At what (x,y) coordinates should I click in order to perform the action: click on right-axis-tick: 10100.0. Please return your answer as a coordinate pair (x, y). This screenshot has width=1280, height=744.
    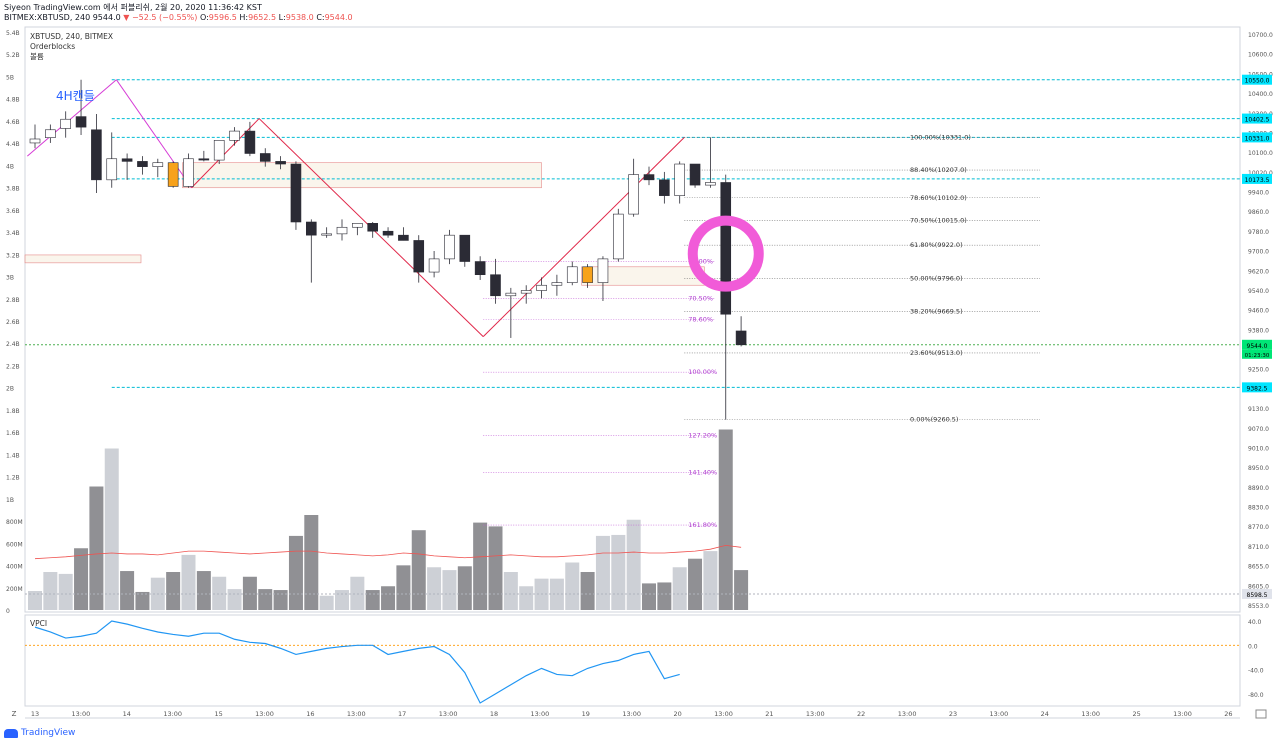
    Looking at the image, I should click on (1260, 153).